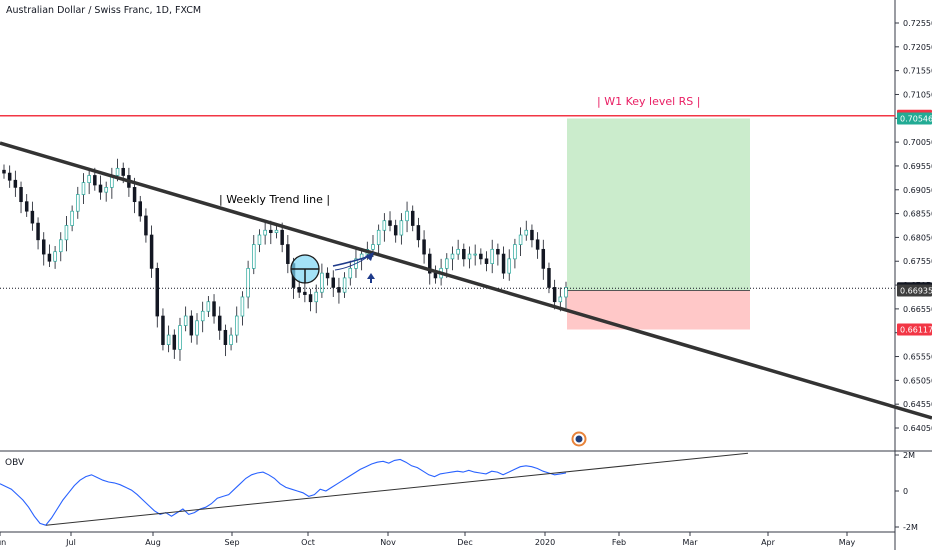 Image resolution: width=932 pixels, height=550 pixels. I want to click on long-position-tool, so click(658, 224).